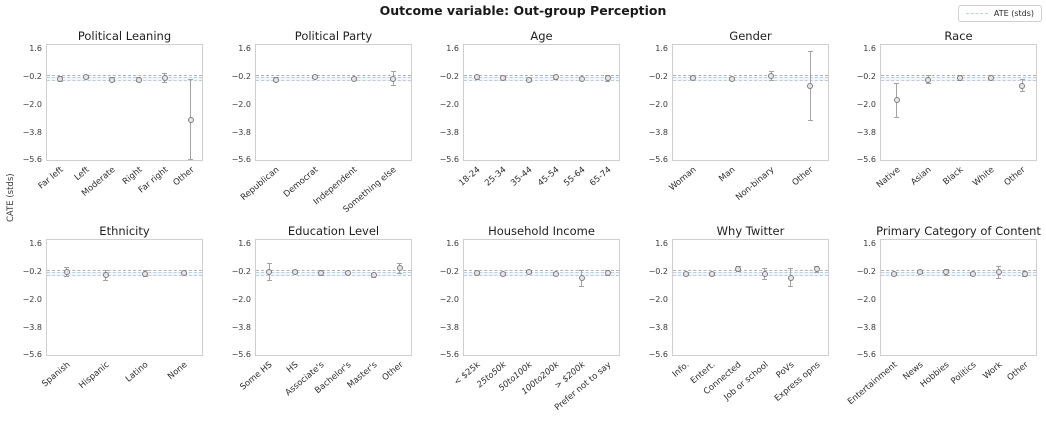 The height and width of the screenshot is (421, 1046). What do you see at coordinates (523, 10) in the screenshot?
I see `figure-title: Outcome variable: Out-group Perception` at bounding box center [523, 10].